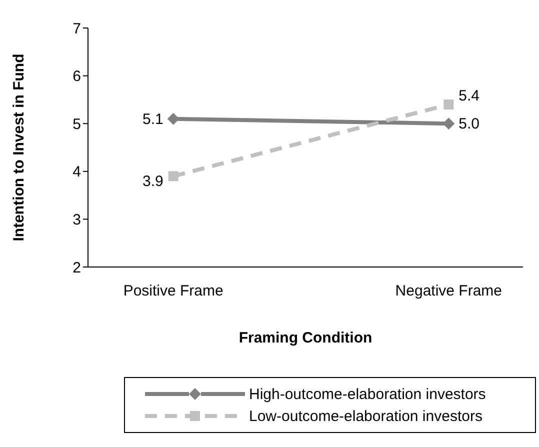 This screenshot has height=447, width=539. What do you see at coordinates (19, 148) in the screenshot?
I see `y-axis-title: Intention to Invest in Fund` at bounding box center [19, 148].